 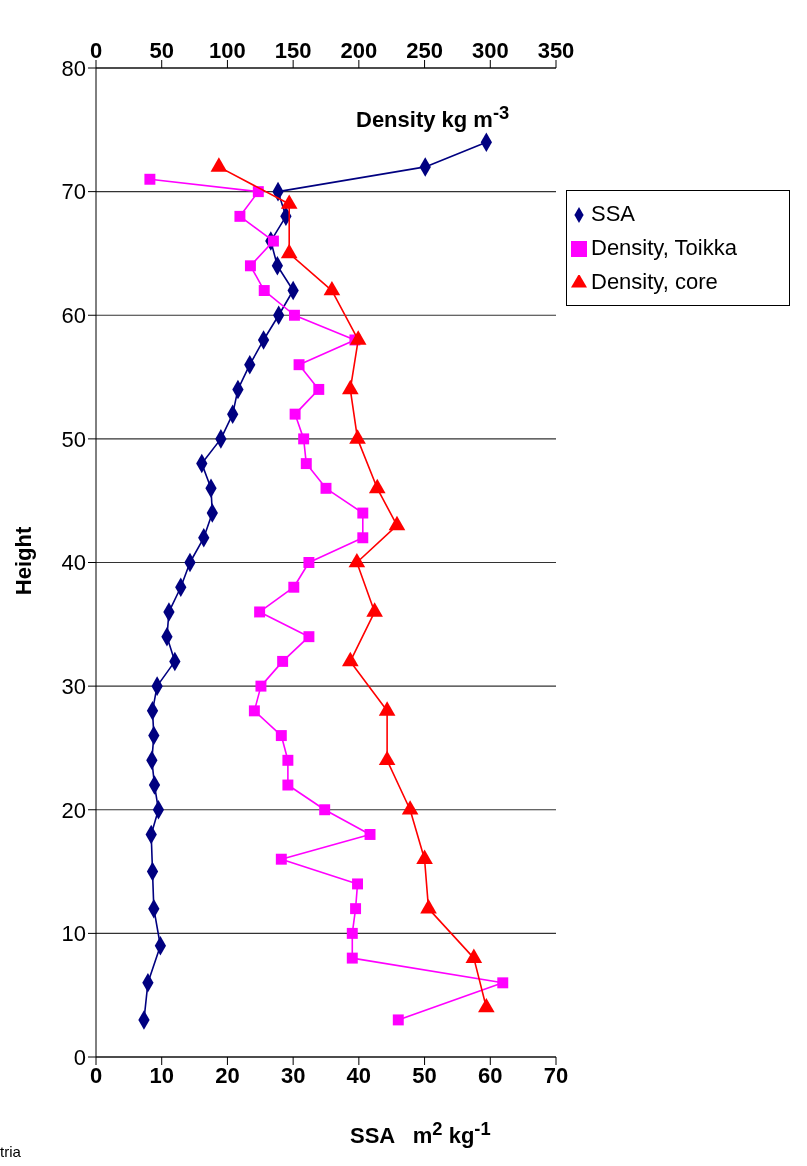 What do you see at coordinates (424, 1075) in the screenshot?
I see `x-tick-label: 50` at bounding box center [424, 1075].